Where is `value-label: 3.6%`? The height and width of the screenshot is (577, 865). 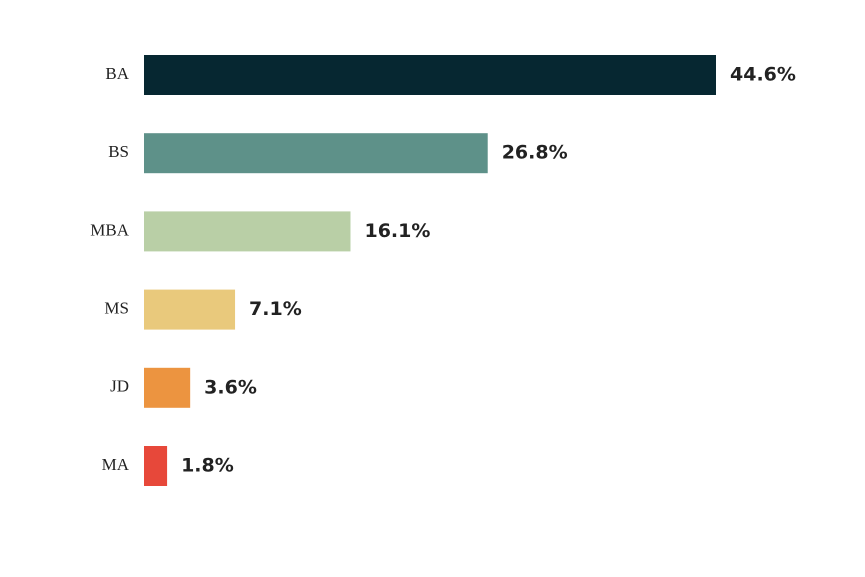 value-label: 3.6% is located at coordinates (230, 387).